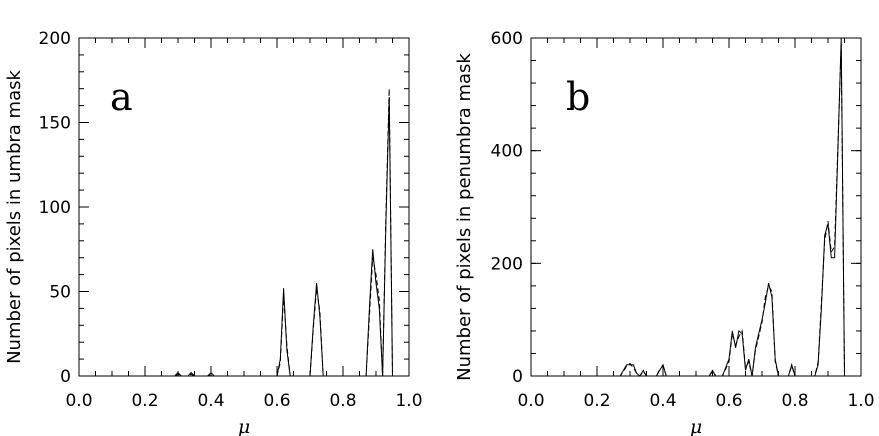 Image resolution: width=879 pixels, height=436 pixels. Describe the element at coordinates (517, 377) in the screenshot. I see `panel-b-y-tick-label: 0` at that location.